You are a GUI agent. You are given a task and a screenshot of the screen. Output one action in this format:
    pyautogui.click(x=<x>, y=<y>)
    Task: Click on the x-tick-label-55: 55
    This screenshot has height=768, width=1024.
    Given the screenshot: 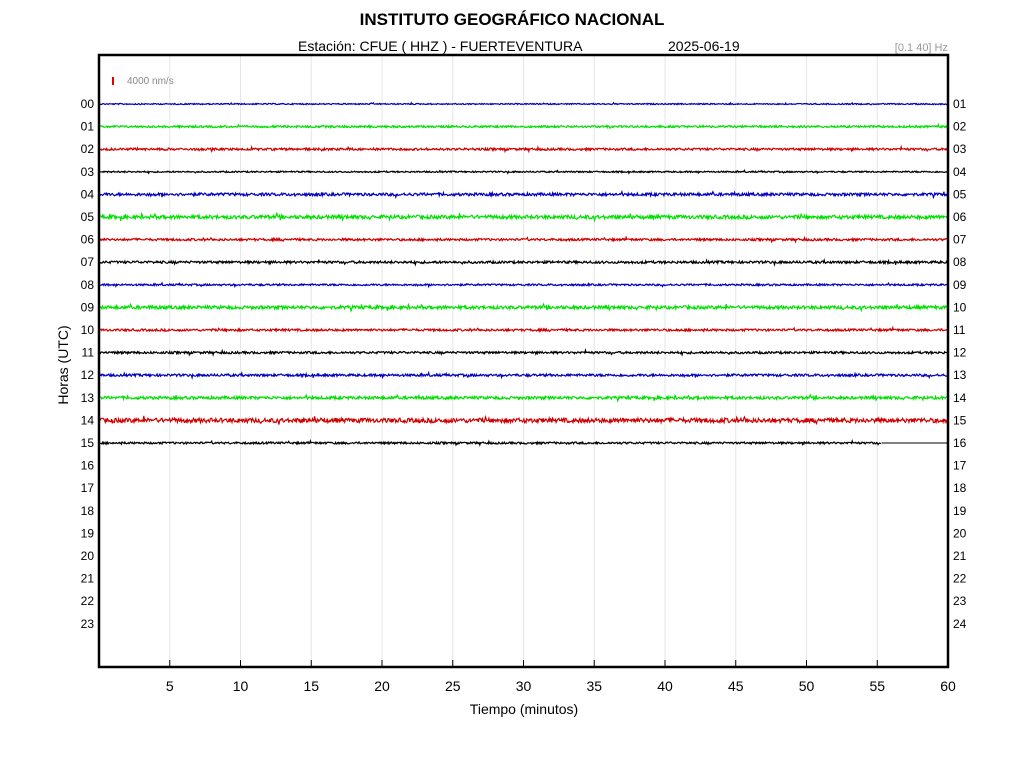 What is the action you would take?
    pyautogui.click(x=877, y=686)
    